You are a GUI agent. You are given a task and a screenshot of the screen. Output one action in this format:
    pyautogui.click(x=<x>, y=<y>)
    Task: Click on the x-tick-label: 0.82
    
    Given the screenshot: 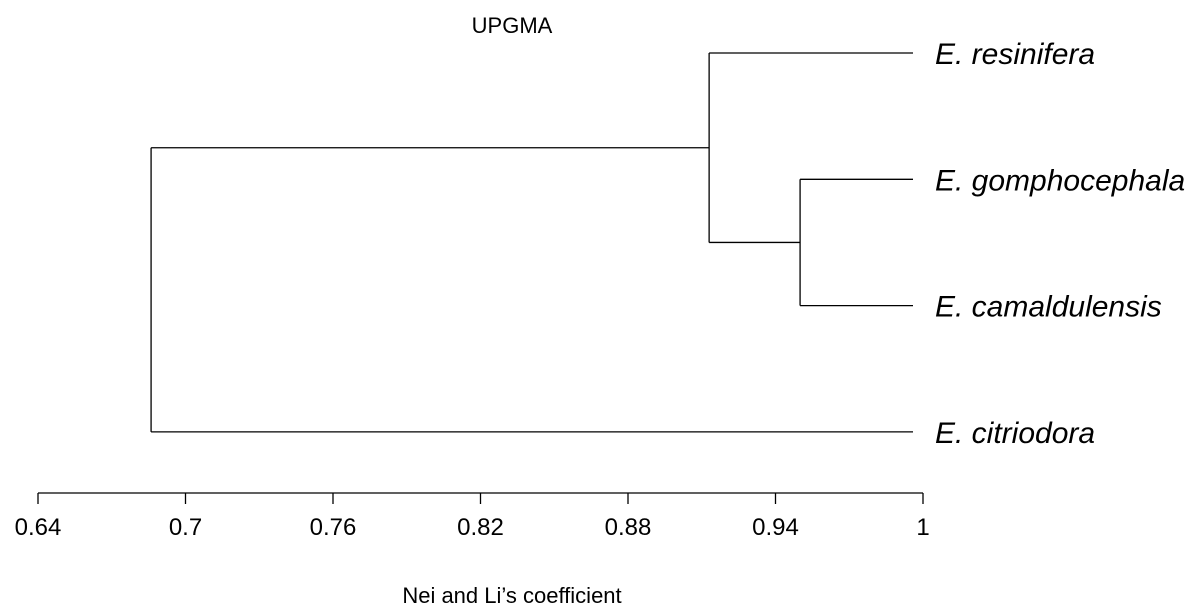 What is the action you would take?
    pyautogui.click(x=480, y=527)
    